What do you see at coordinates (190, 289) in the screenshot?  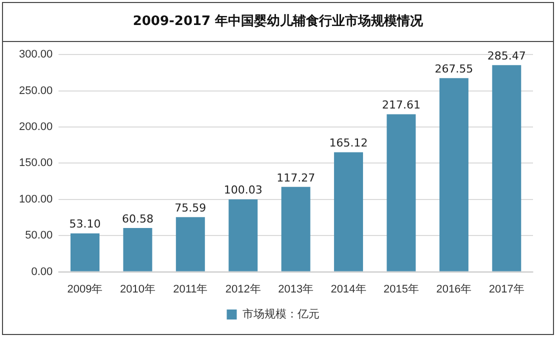 I see `x-tick-label: 2011年` at bounding box center [190, 289].